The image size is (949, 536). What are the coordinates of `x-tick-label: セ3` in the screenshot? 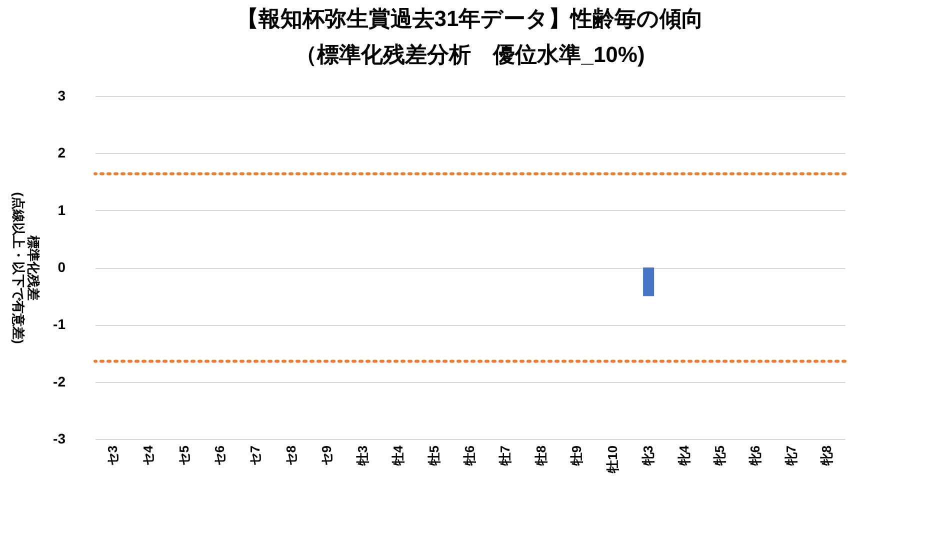 It's located at (112, 456).